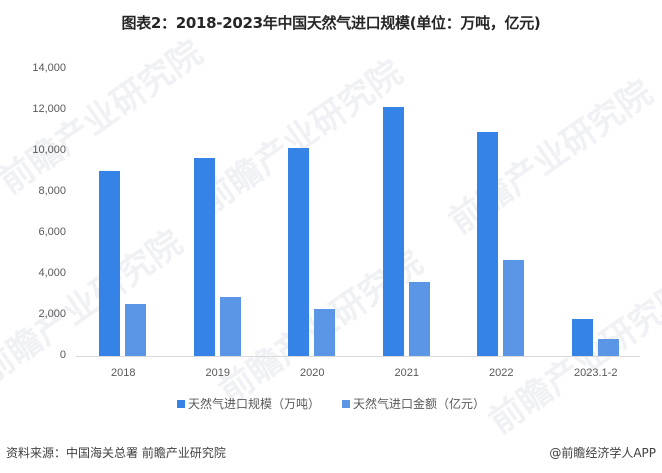  What do you see at coordinates (253, 404) in the screenshot?
I see `legend-label: 天然气进口规模（万吨）` at bounding box center [253, 404].